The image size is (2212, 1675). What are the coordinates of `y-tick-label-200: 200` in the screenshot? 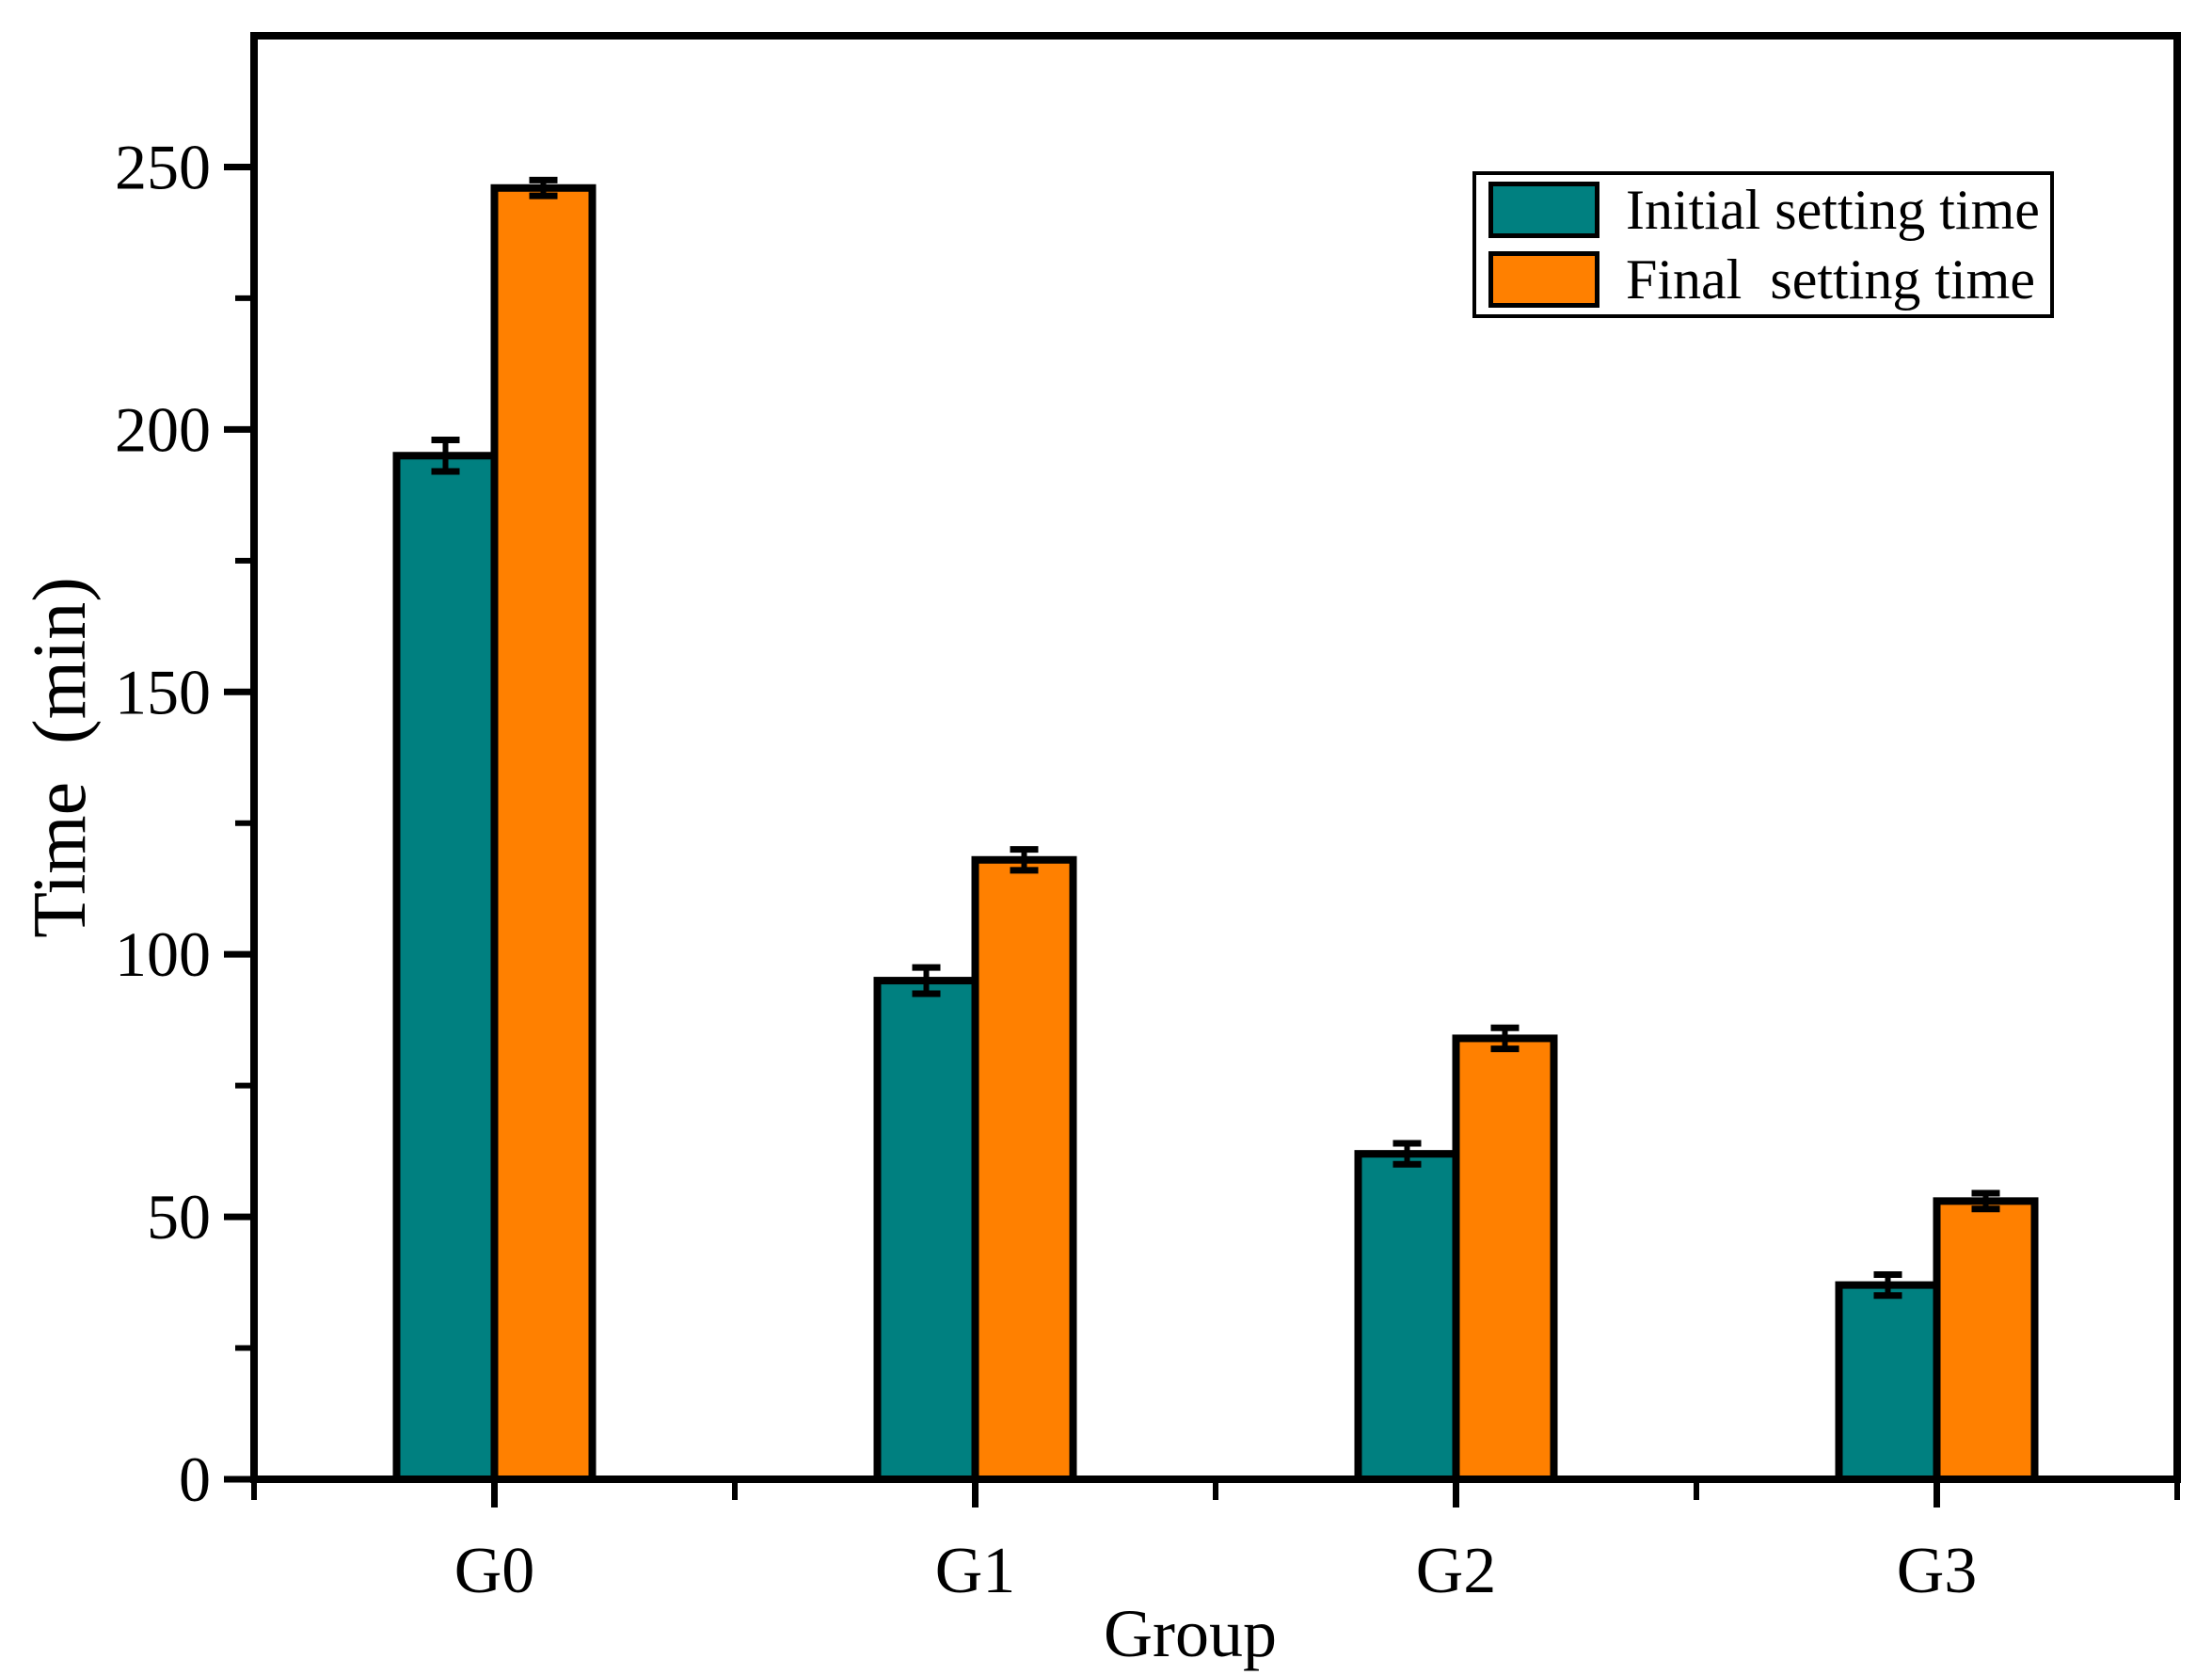 It's located at (163, 429).